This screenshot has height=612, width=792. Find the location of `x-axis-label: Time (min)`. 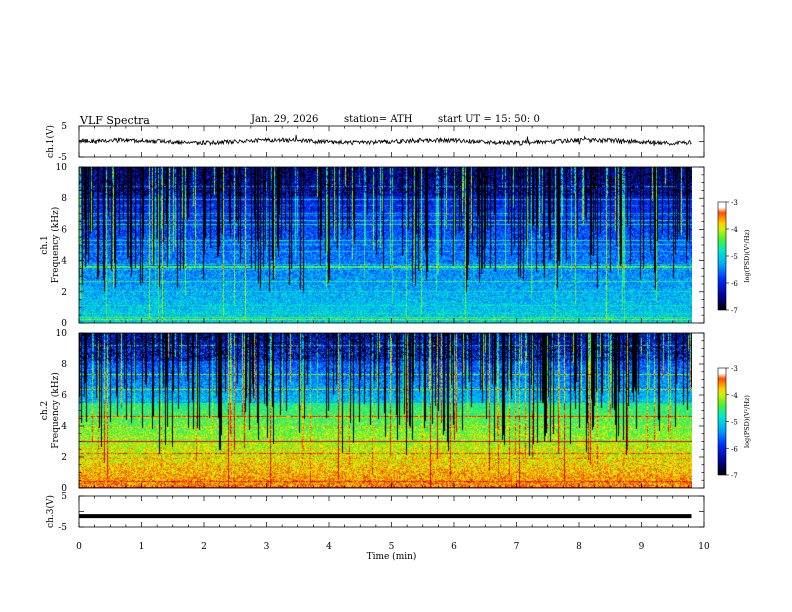

x-axis-label: Time (min) is located at coordinates (392, 556).